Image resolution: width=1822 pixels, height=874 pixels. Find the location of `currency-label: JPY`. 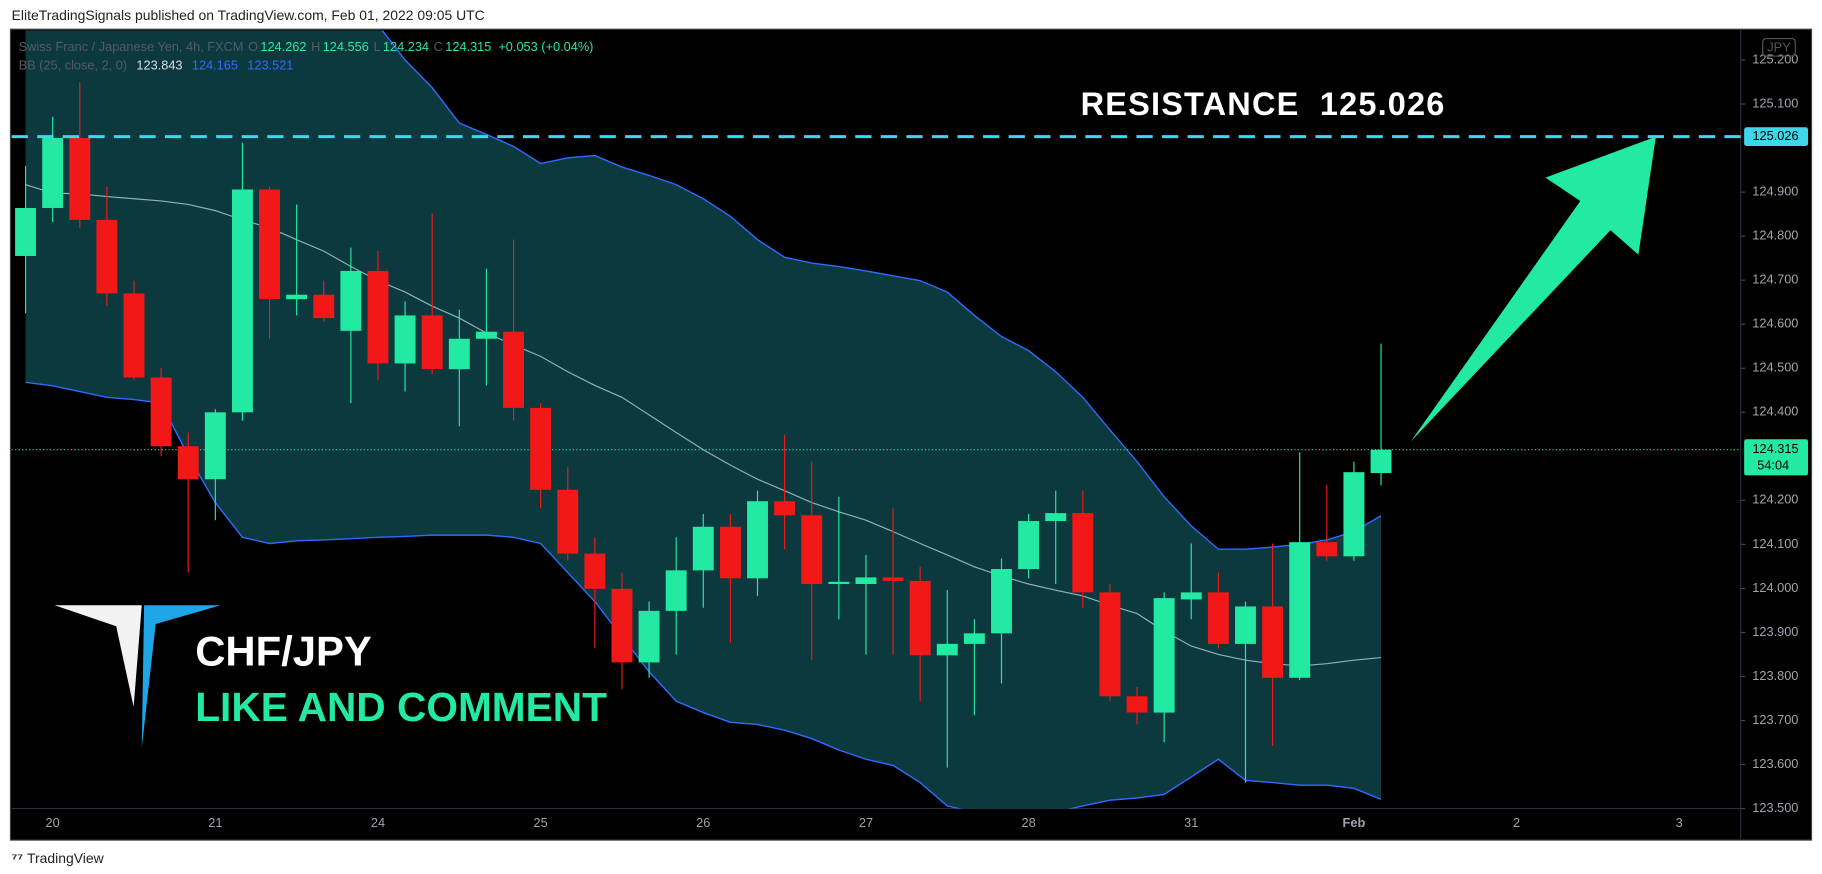

currency-label: JPY is located at coordinates (1779, 46).